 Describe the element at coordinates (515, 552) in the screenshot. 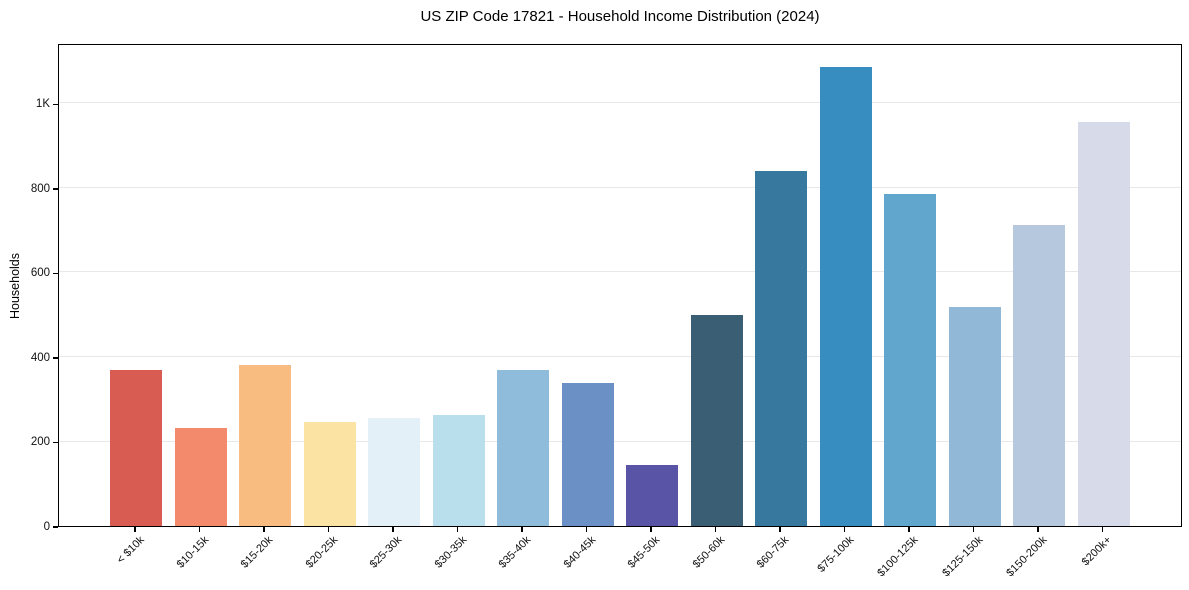

I see `x-tick-label-text: $35-40k` at that location.